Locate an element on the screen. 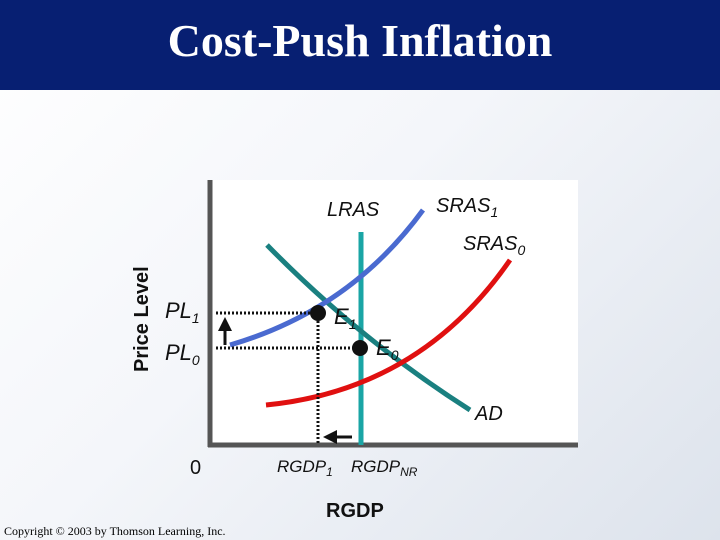  e0-label: E0 is located at coordinates (387, 349).